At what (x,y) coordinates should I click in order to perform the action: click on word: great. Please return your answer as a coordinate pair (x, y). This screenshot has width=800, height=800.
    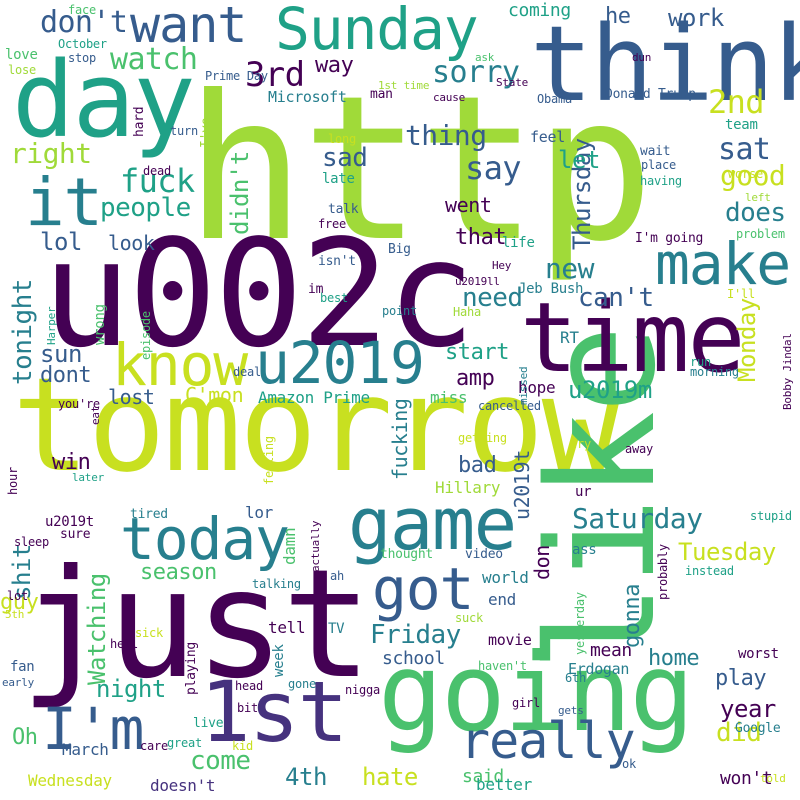
    Looking at the image, I should click on (184, 743).